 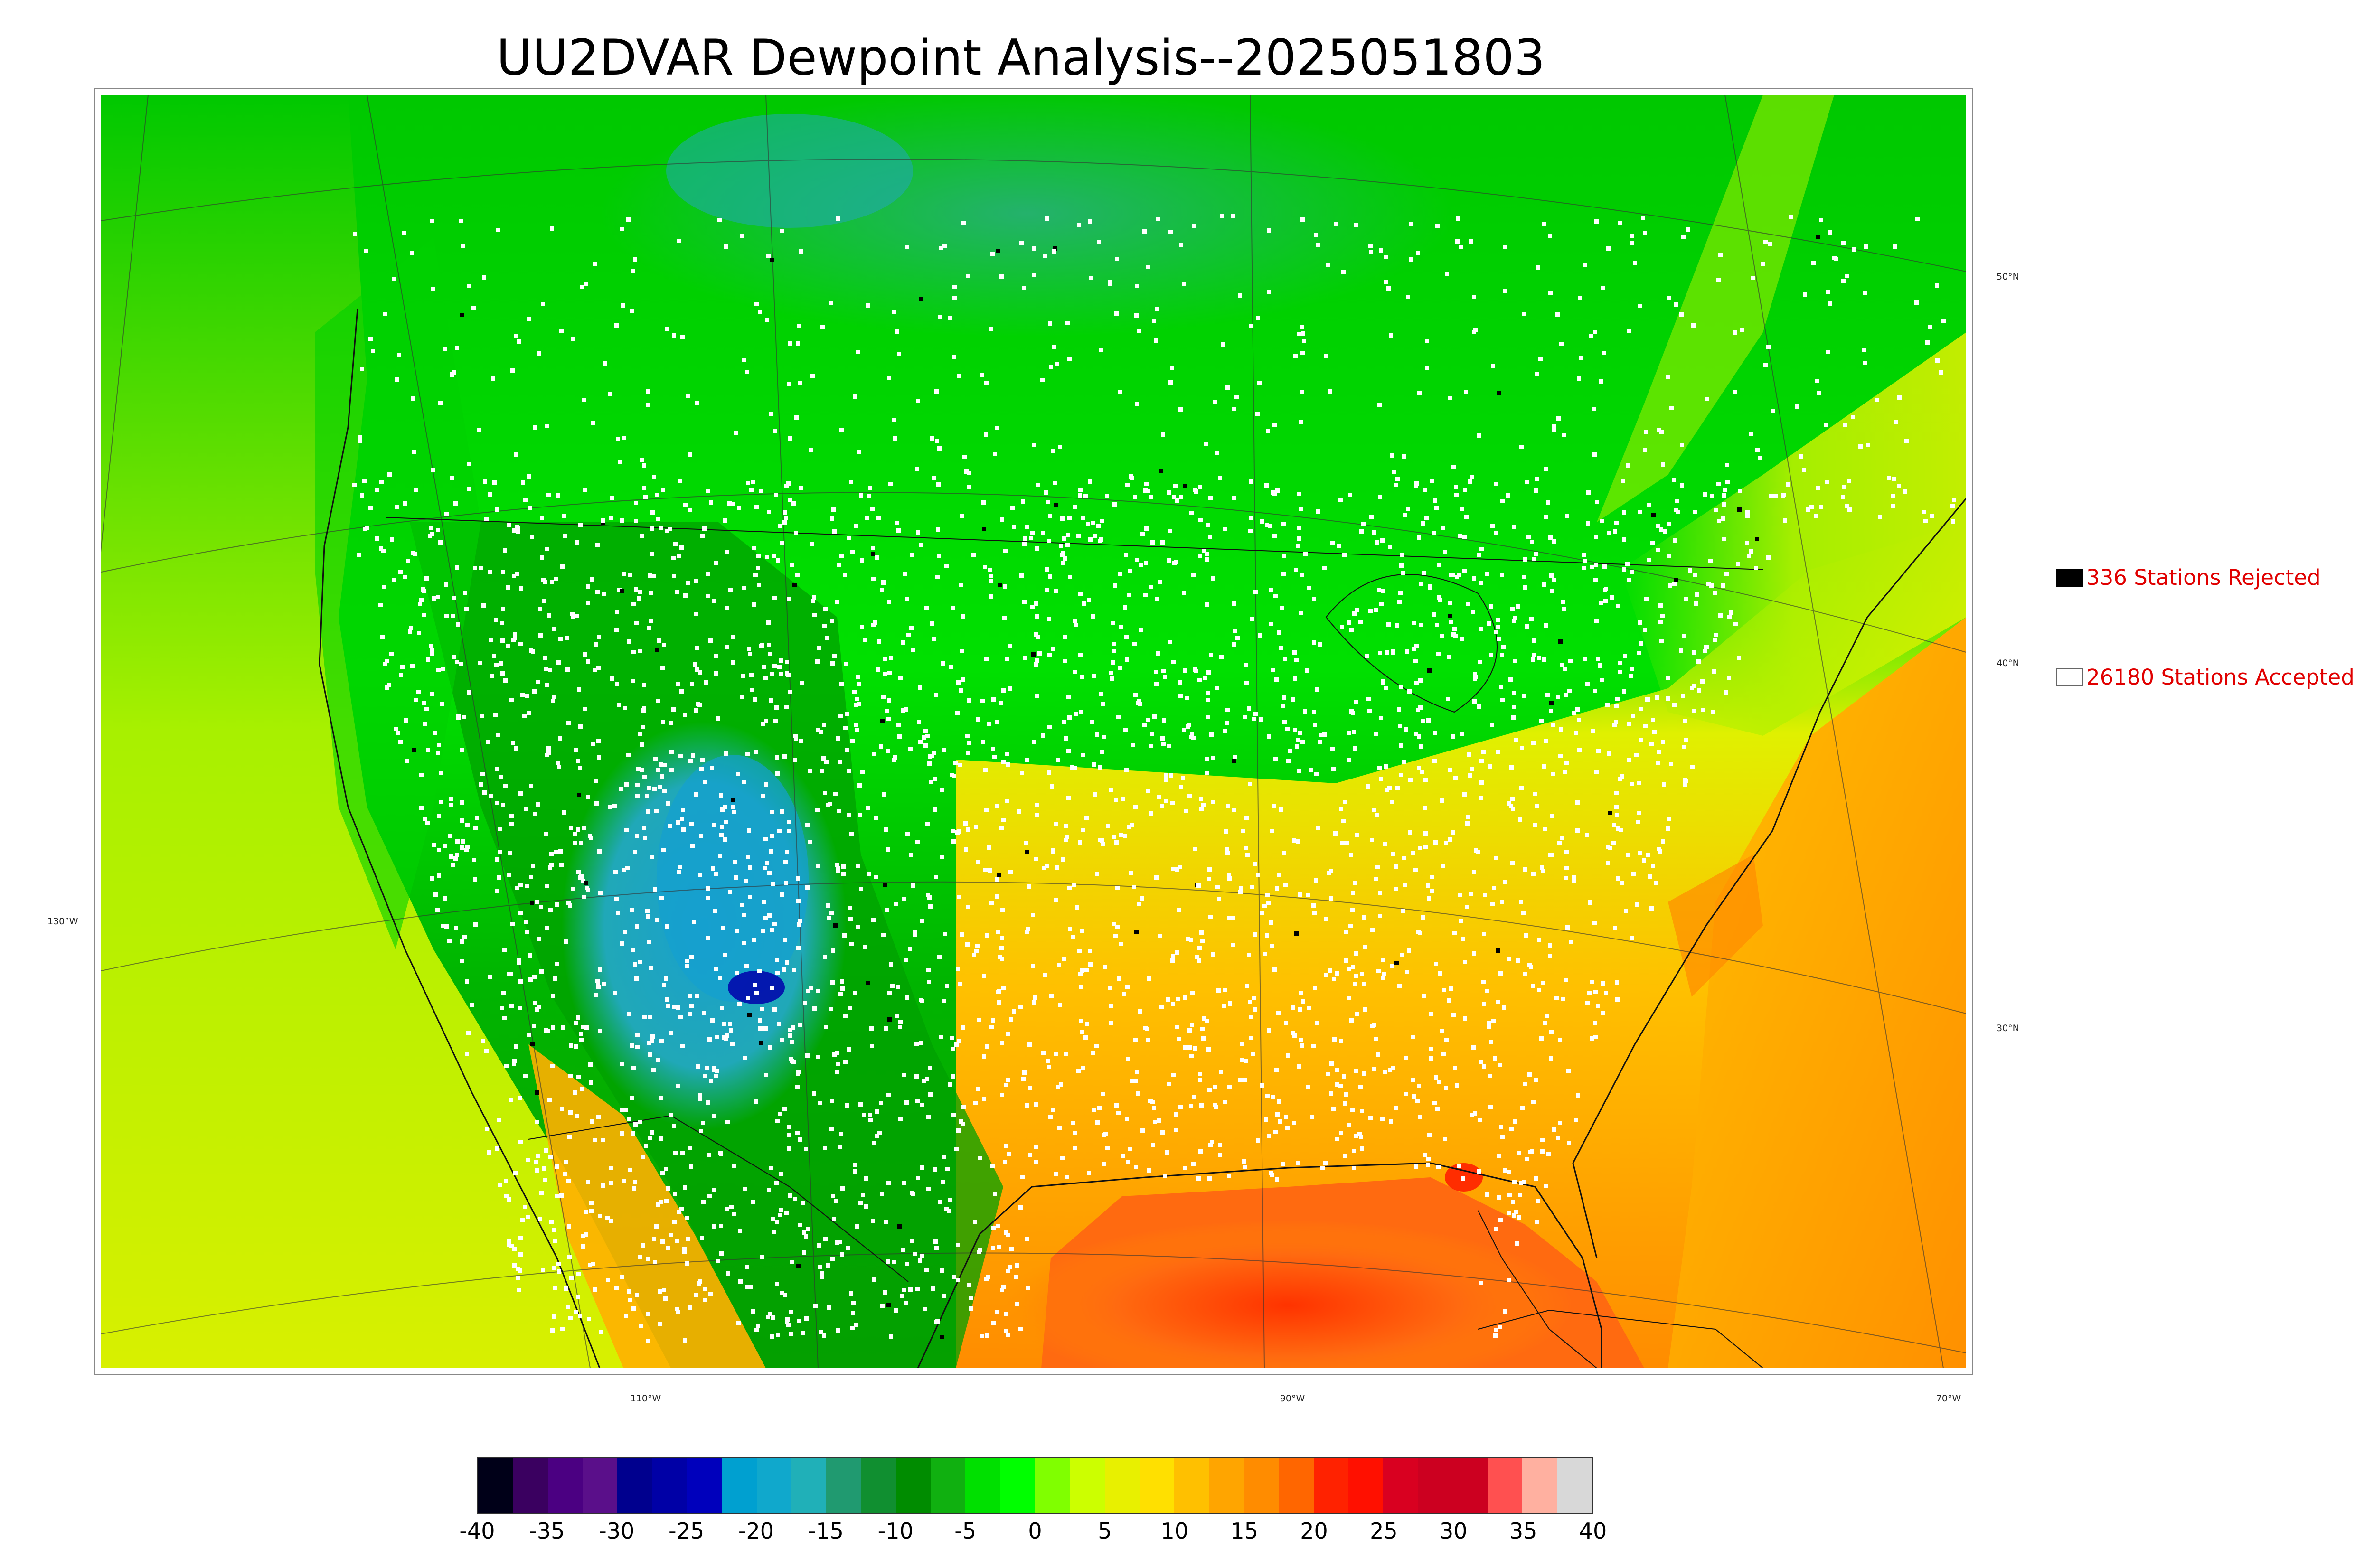 I want to click on lon-line-70w, so click(x=1834, y=732).